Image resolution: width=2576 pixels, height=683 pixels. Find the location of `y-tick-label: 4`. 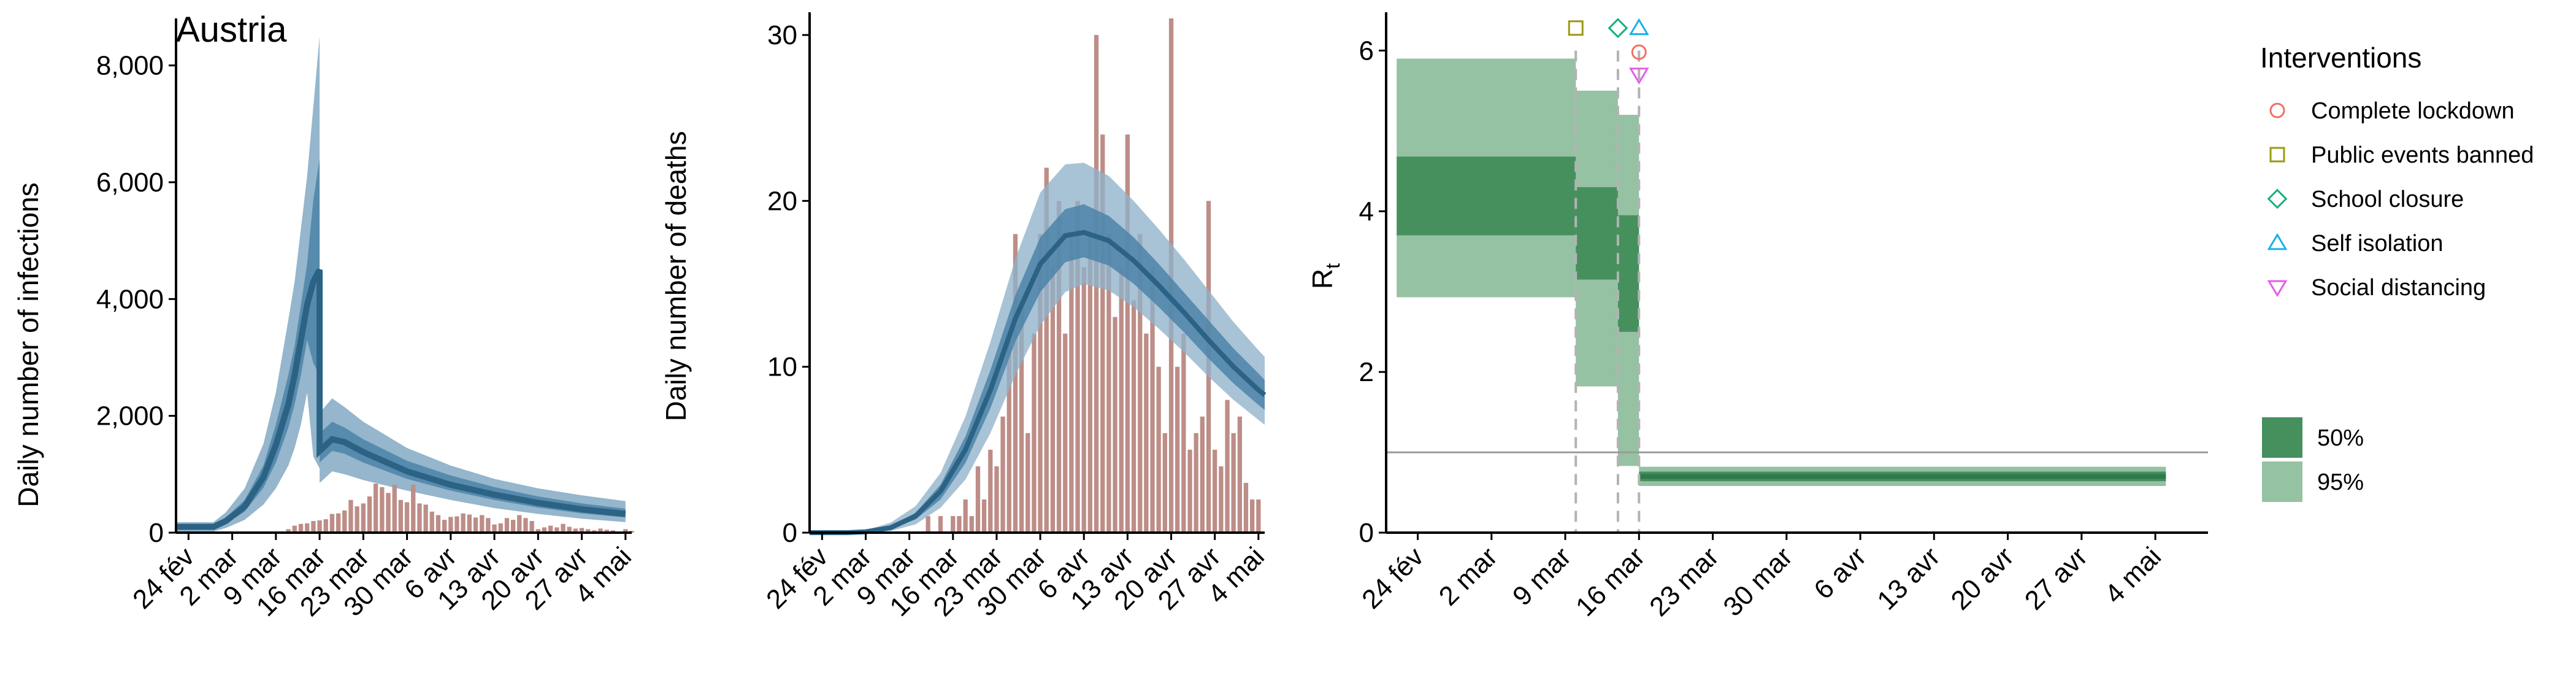

y-tick-label: 4 is located at coordinates (1366, 211).